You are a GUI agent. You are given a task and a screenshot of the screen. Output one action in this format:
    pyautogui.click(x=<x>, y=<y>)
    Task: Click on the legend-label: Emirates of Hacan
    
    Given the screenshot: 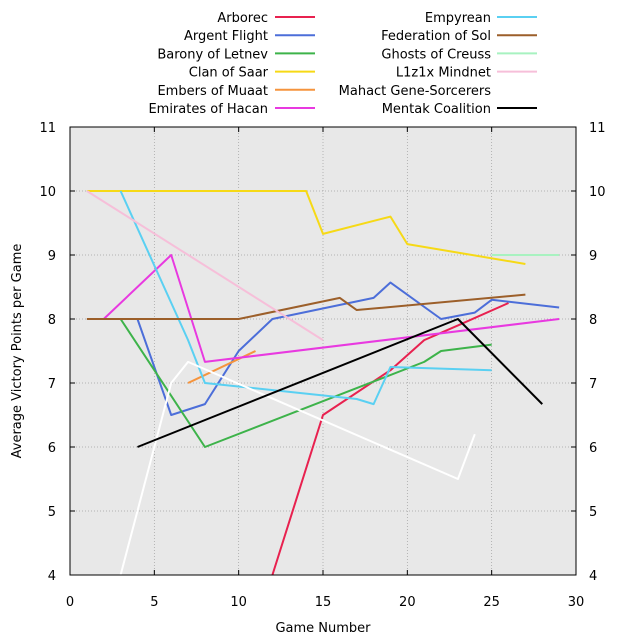 What is the action you would take?
    pyautogui.click(x=208, y=109)
    